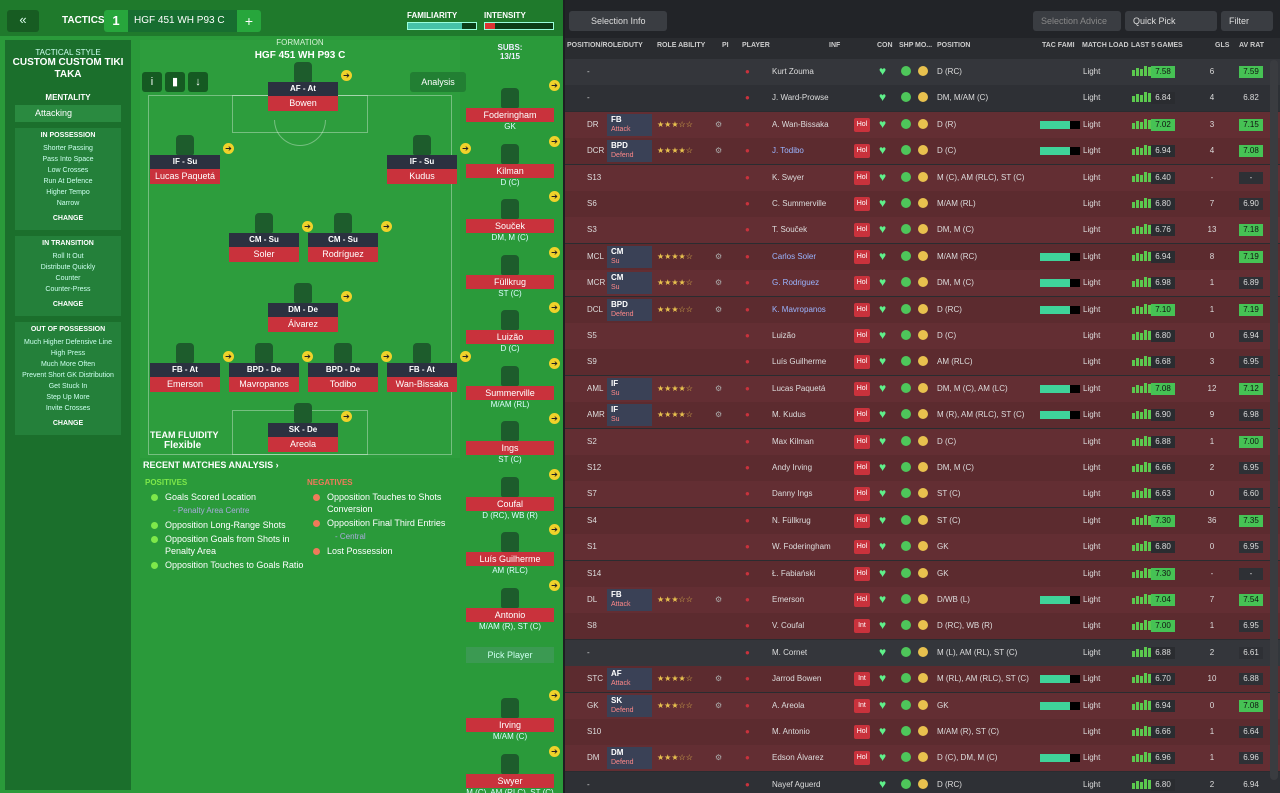 This screenshot has width=1280, height=793. I want to click on position-slot: AMR, so click(596, 415).